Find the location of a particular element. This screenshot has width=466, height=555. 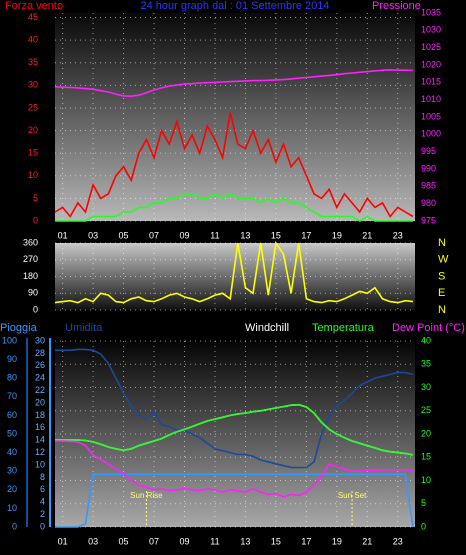

y2-tick-label: 35 is located at coordinates (426, 364).